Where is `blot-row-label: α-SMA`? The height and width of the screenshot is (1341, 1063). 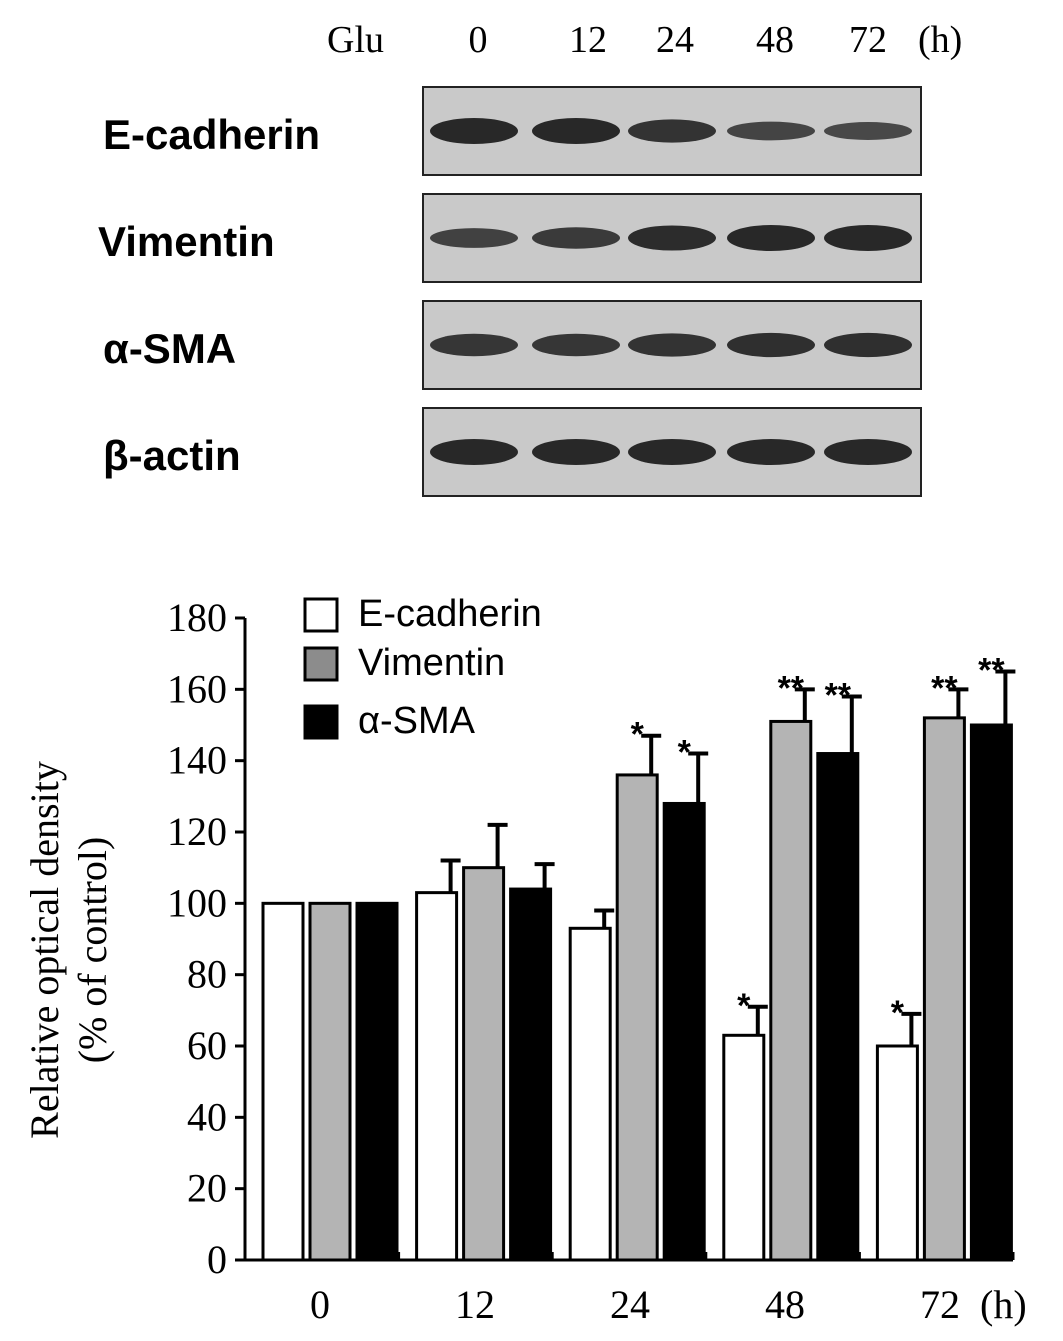 blot-row-label: α-SMA is located at coordinates (169, 348).